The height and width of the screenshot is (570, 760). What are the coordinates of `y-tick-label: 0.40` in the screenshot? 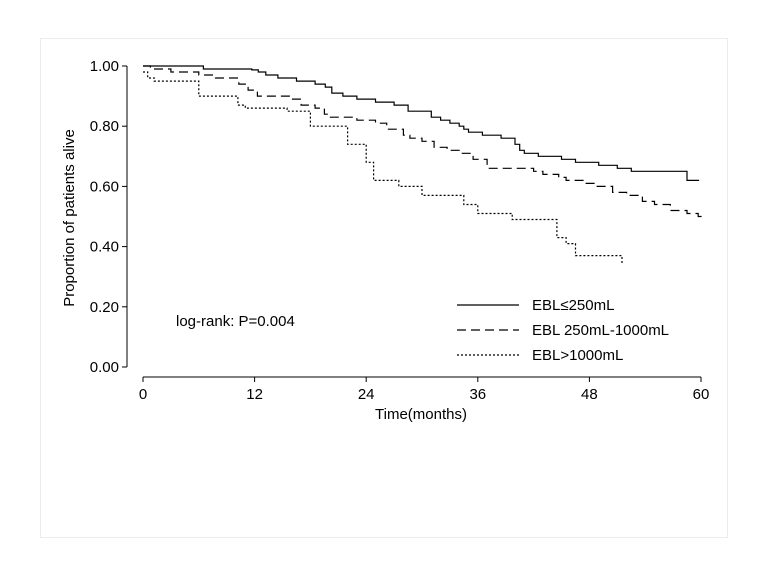 It's located at (104, 247).